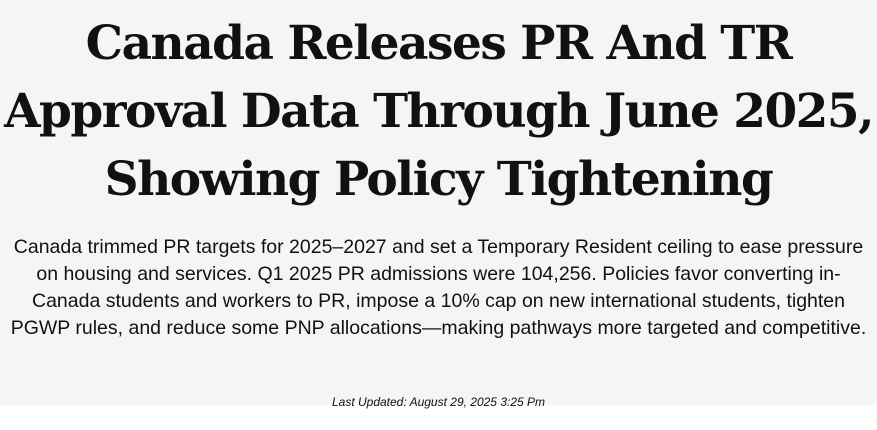 The width and height of the screenshot is (877, 430). Describe the element at coordinates (438, 402) in the screenshot. I see `last-updated-timestamp: Last Updated: August 29, 2025 3:25 Pm` at that location.